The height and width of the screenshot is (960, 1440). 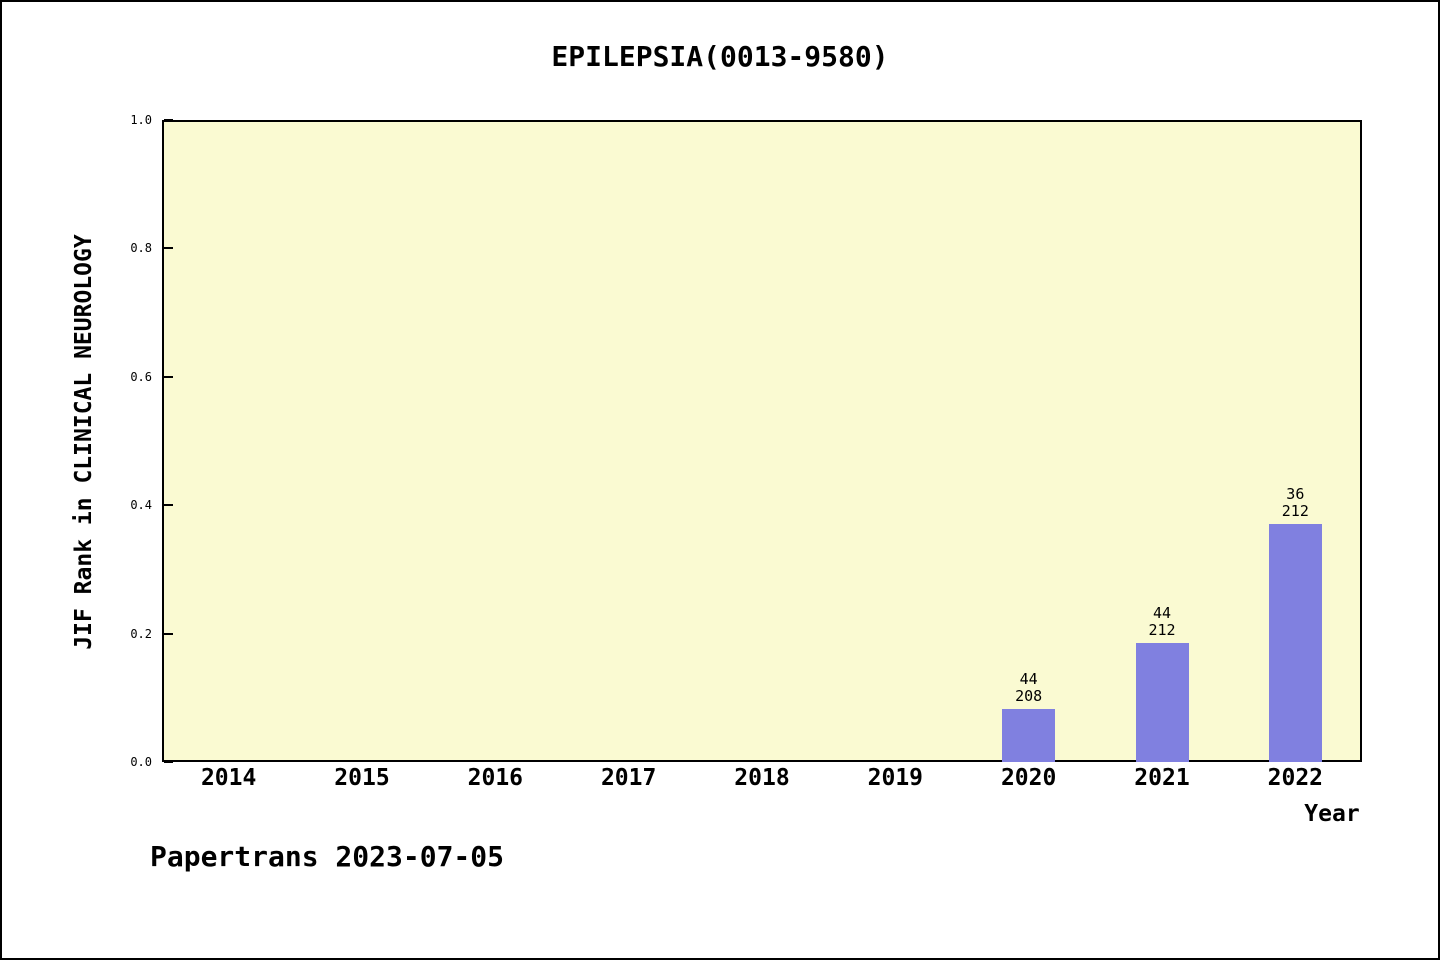 What do you see at coordinates (1162, 622) in the screenshot?
I see `bar-value-label-2021: 44 212` at bounding box center [1162, 622].